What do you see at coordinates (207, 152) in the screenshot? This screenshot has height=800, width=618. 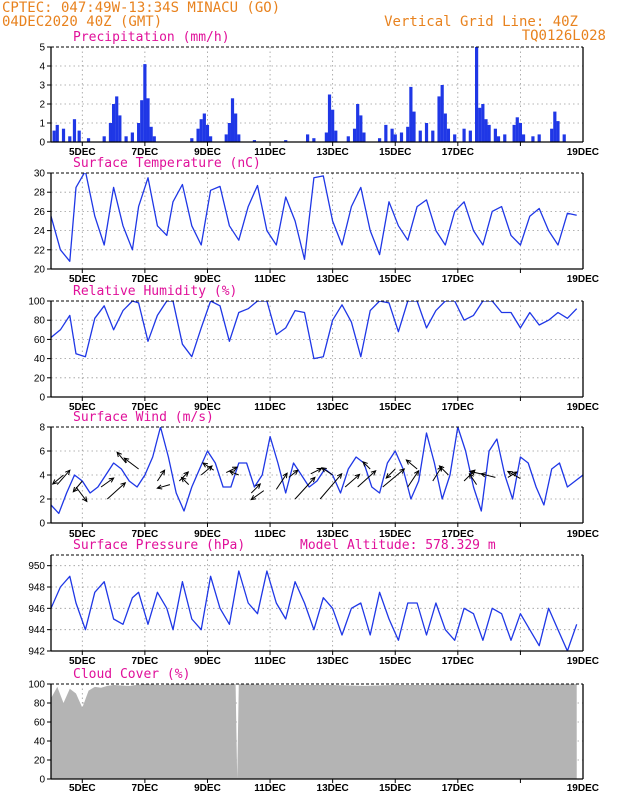 I see `precip-xtick-label: 9DEC` at bounding box center [207, 152].